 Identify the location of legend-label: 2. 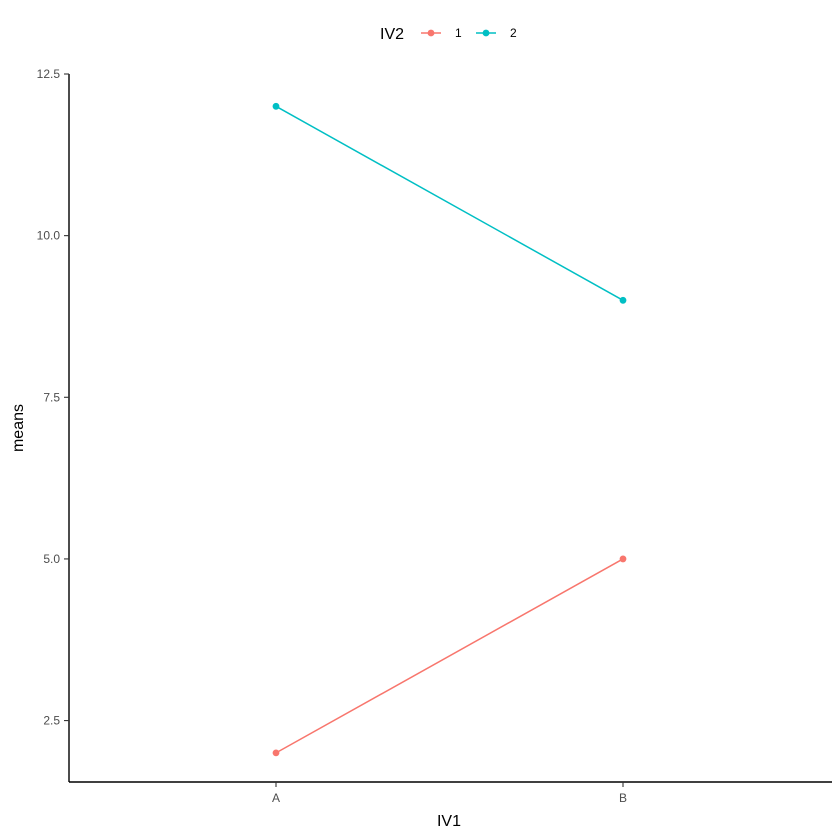
(513, 33).